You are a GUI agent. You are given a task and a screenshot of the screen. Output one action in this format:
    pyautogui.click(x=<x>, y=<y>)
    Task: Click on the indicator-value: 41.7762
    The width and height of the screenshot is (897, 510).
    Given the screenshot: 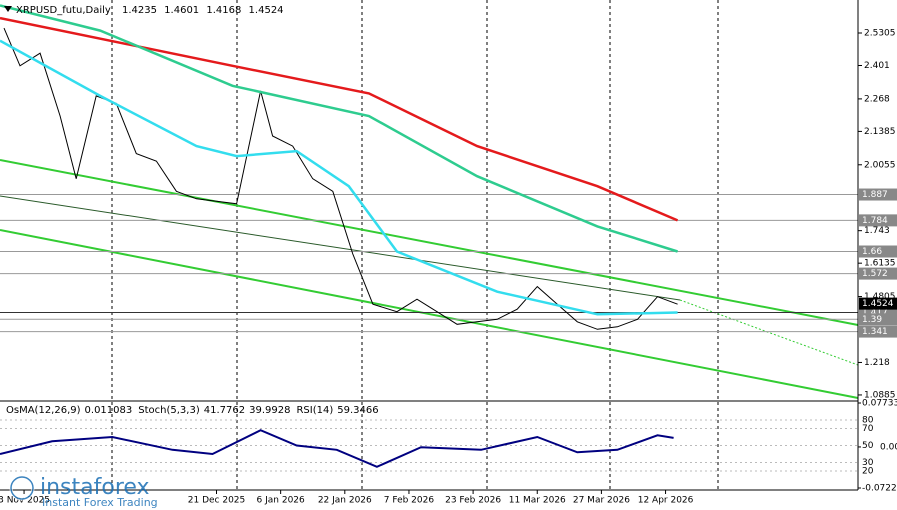 What is the action you would take?
    pyautogui.click(x=224, y=410)
    